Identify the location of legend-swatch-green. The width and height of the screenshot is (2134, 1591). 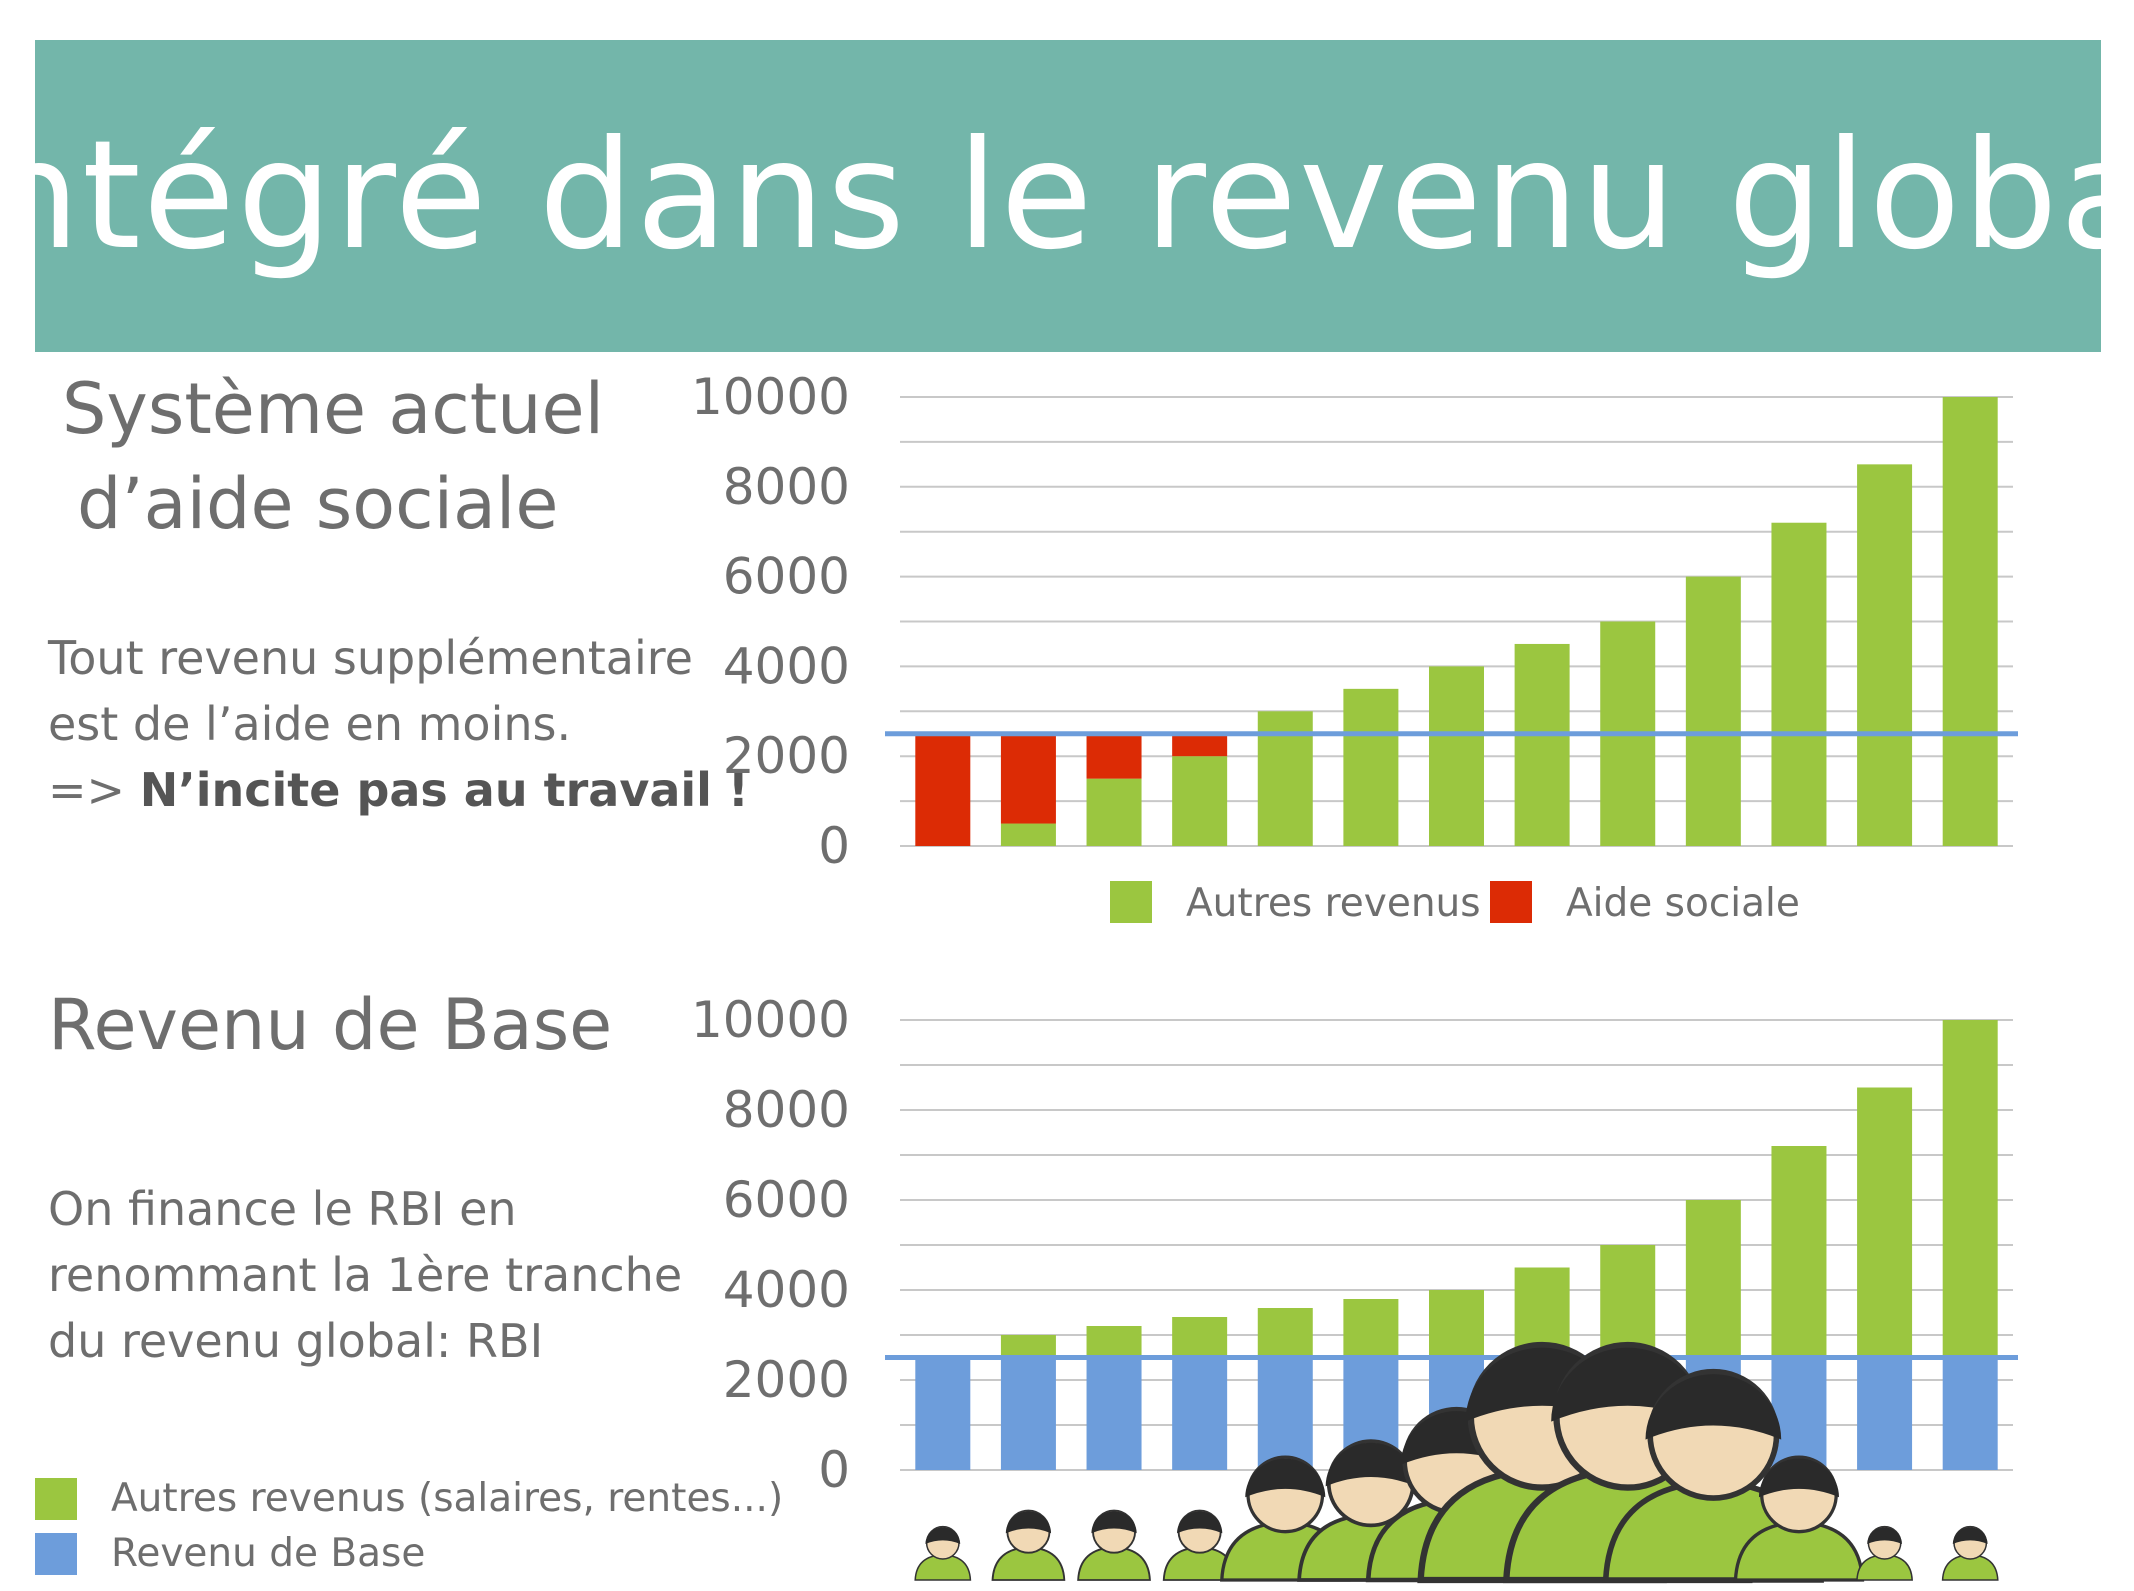
(56, 1498).